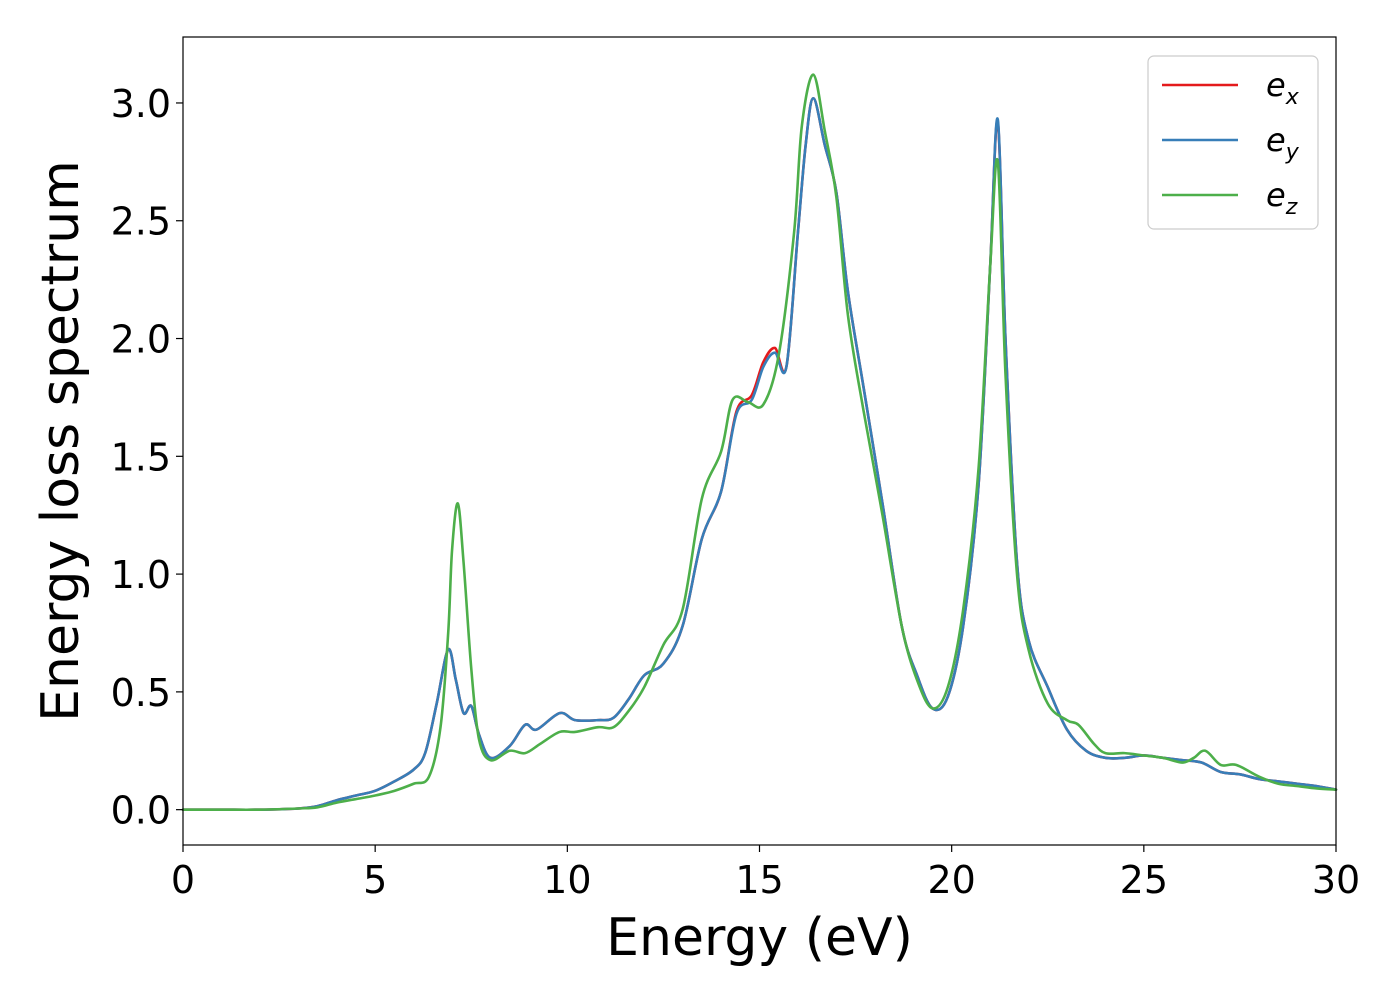 This screenshot has width=1400, height=1000. I want to click on x-tick-label: 15, so click(759, 880).